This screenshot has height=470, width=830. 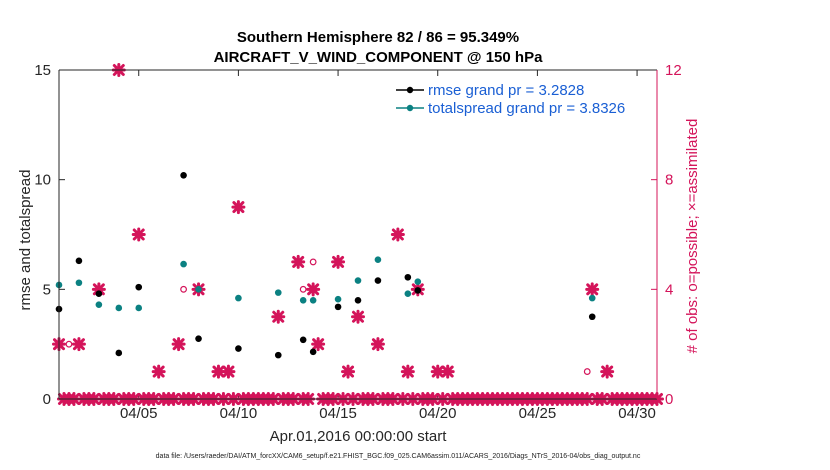 What do you see at coordinates (338, 413) in the screenshot?
I see `x-tick-label: 04/15` at bounding box center [338, 413].